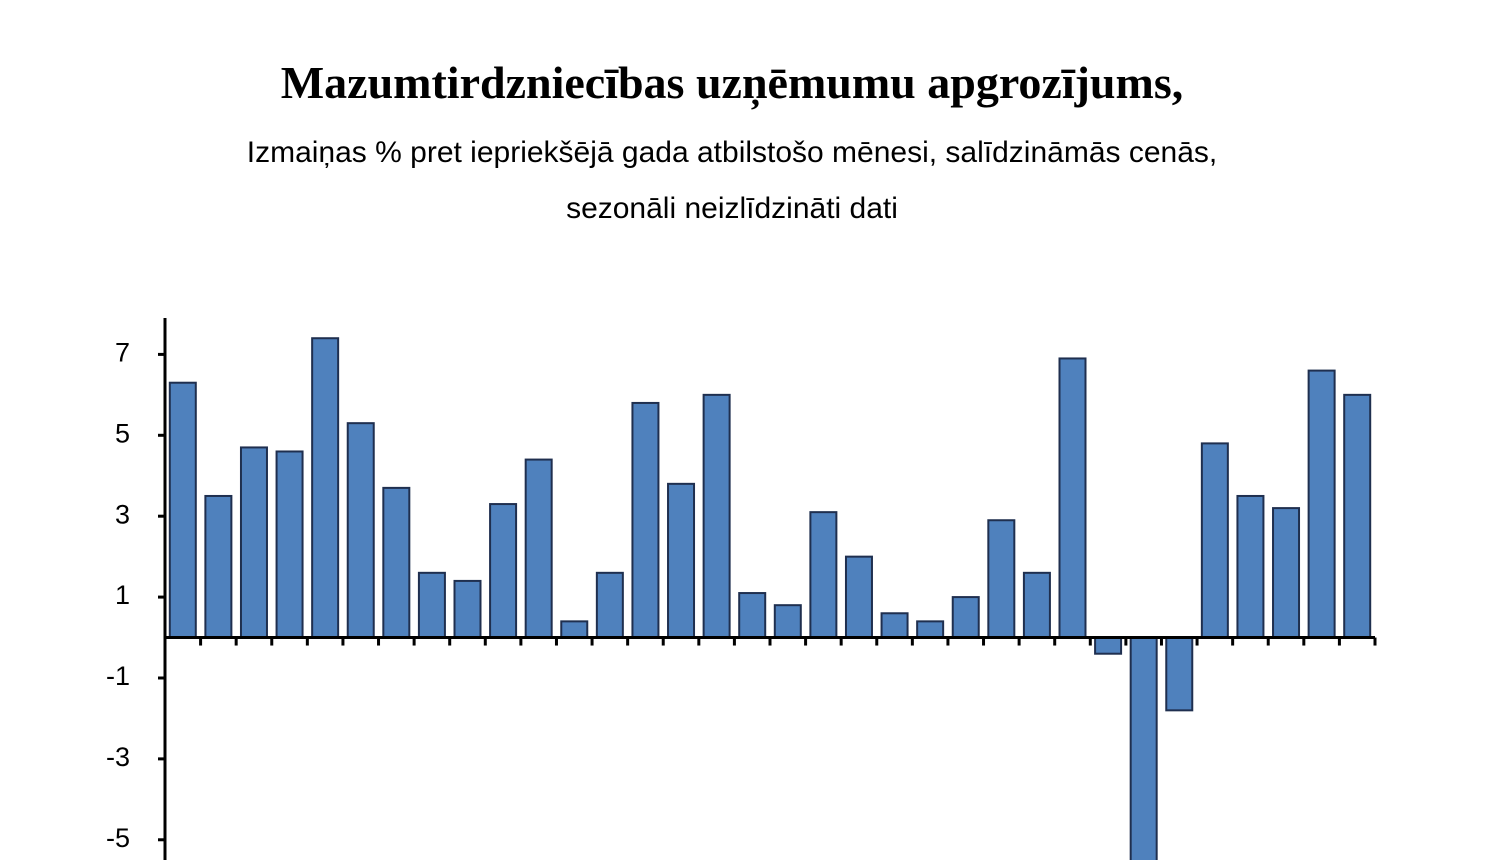  I want to click on y-tick-label: 3, so click(122, 514).